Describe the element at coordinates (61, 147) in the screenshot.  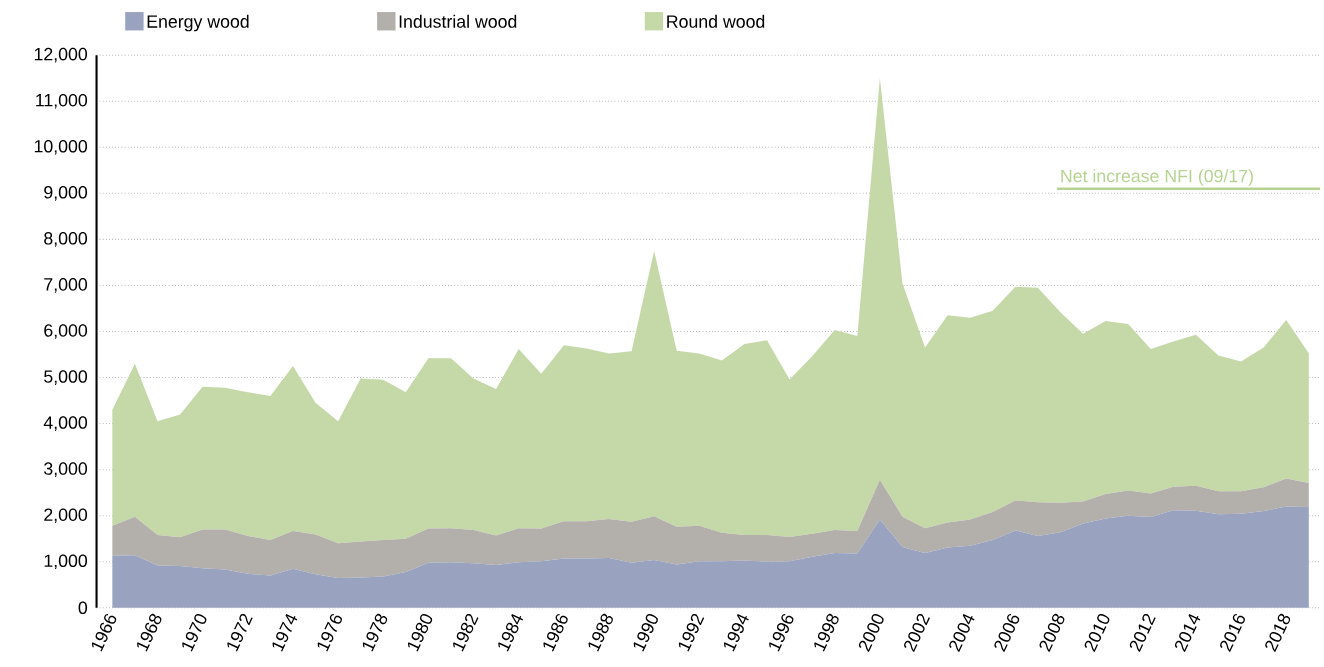
I see `y-tick-label: 10,000` at that location.